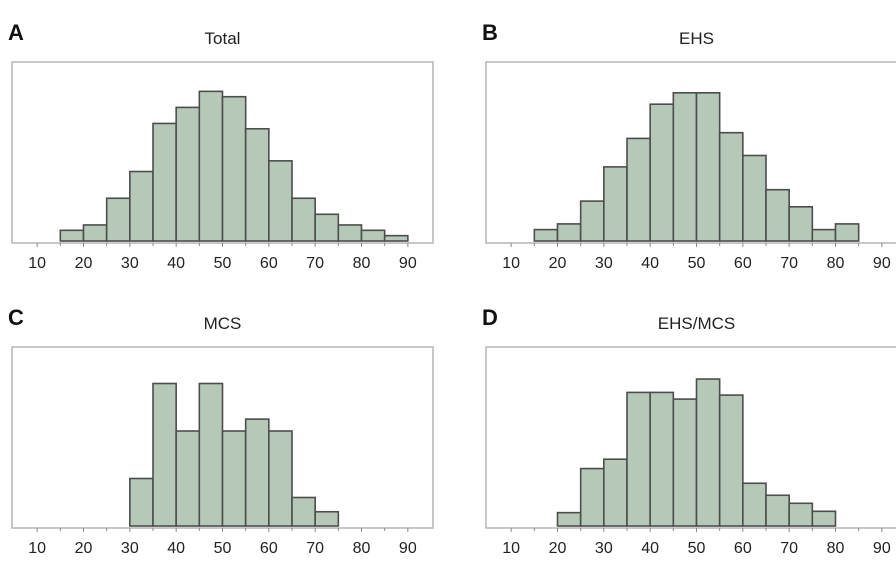 This screenshot has height=570, width=896. Describe the element at coordinates (696, 323) in the screenshot. I see `chart-title: EHS/MCS` at that location.